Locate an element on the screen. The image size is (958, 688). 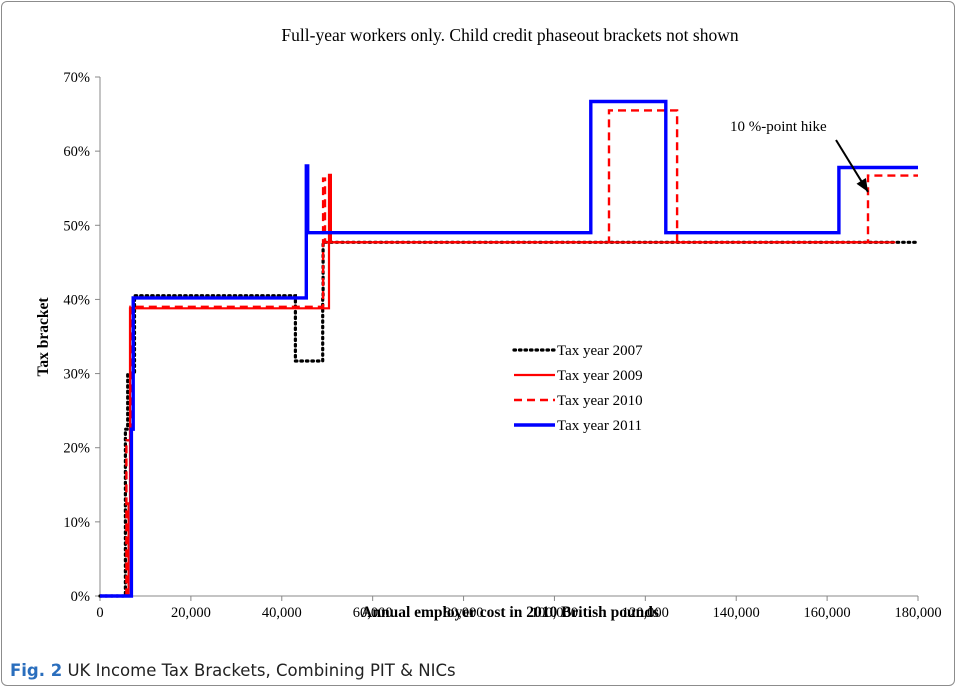
legend-label: Tax year 2010 is located at coordinates (600, 401).